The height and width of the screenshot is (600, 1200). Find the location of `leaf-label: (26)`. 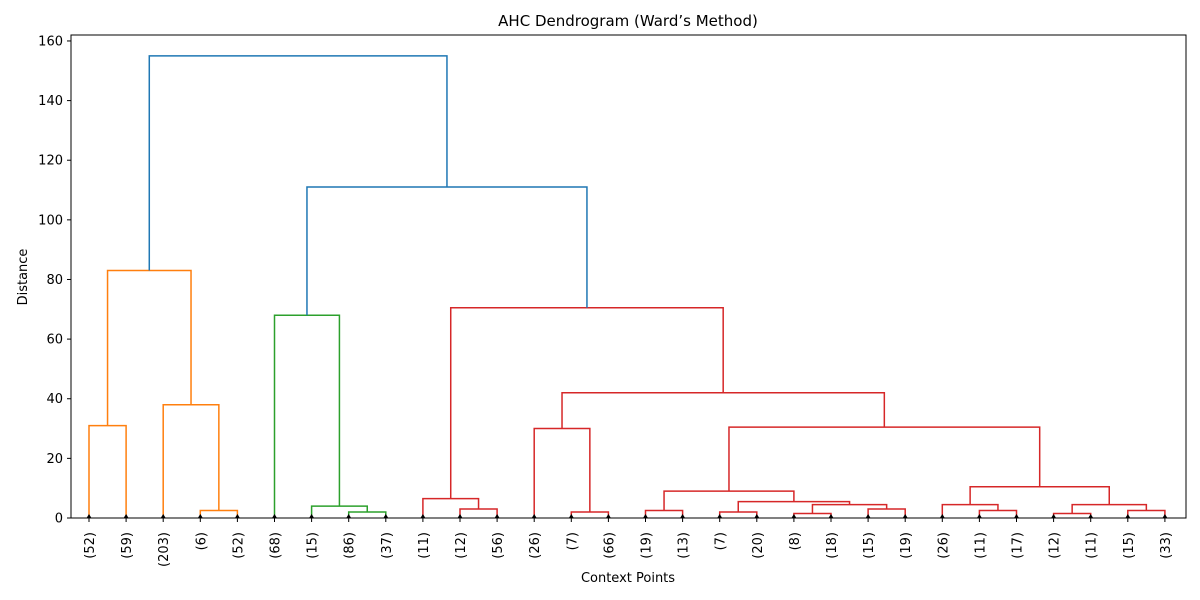

leaf-label: (26) is located at coordinates (535, 545).